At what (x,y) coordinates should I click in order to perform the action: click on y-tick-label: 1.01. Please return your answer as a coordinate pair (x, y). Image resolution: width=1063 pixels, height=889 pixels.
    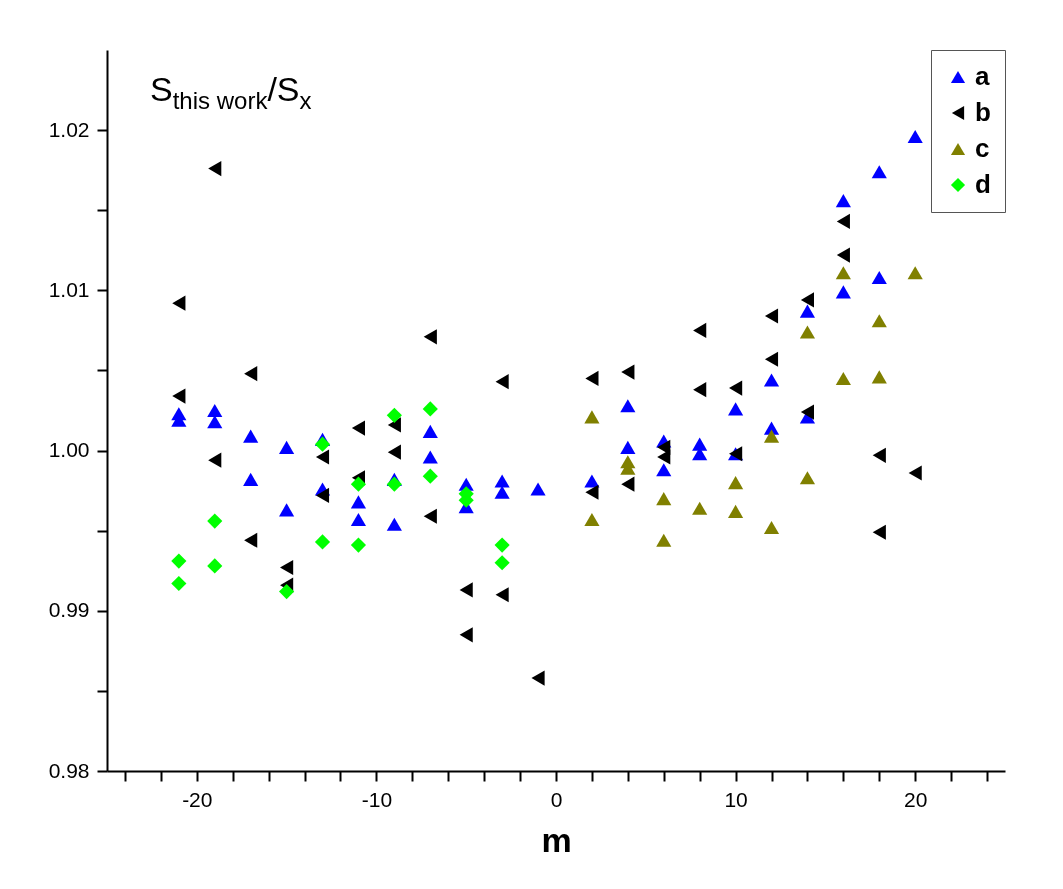
    Looking at the image, I should click on (69, 289).